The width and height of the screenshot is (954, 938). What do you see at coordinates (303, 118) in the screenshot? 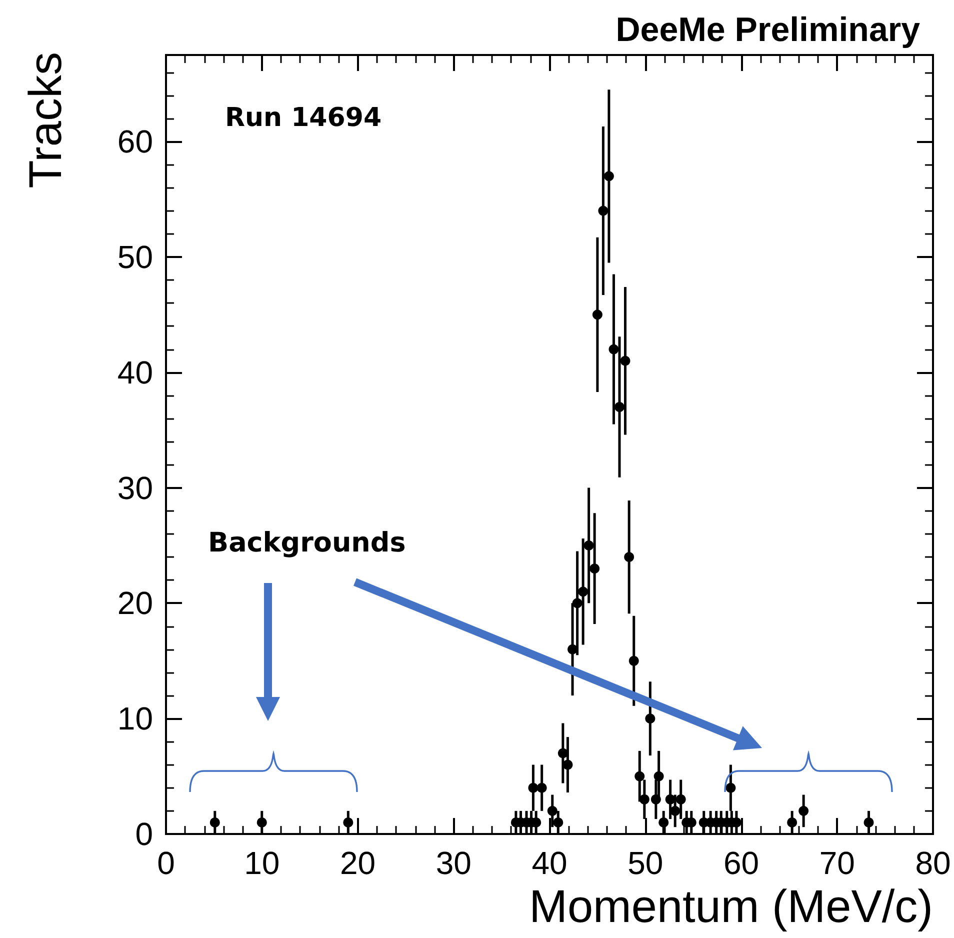
I see `annotation: Run 14694` at bounding box center [303, 118].